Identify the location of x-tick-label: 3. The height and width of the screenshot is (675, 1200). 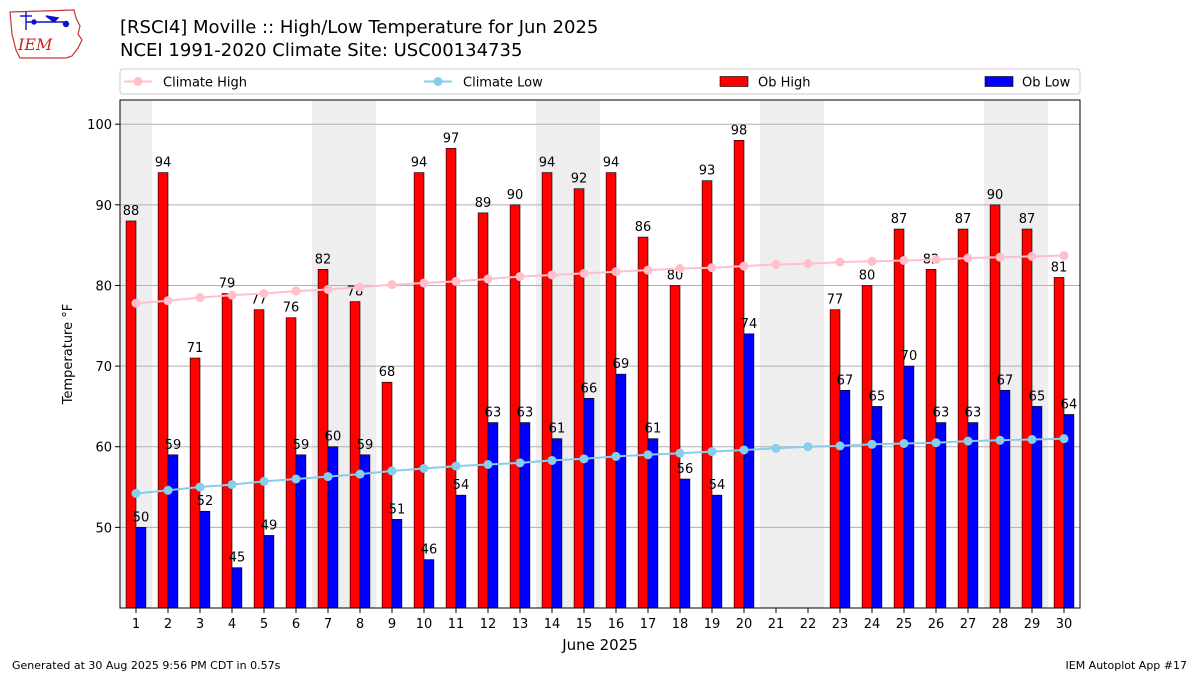
(200, 624).